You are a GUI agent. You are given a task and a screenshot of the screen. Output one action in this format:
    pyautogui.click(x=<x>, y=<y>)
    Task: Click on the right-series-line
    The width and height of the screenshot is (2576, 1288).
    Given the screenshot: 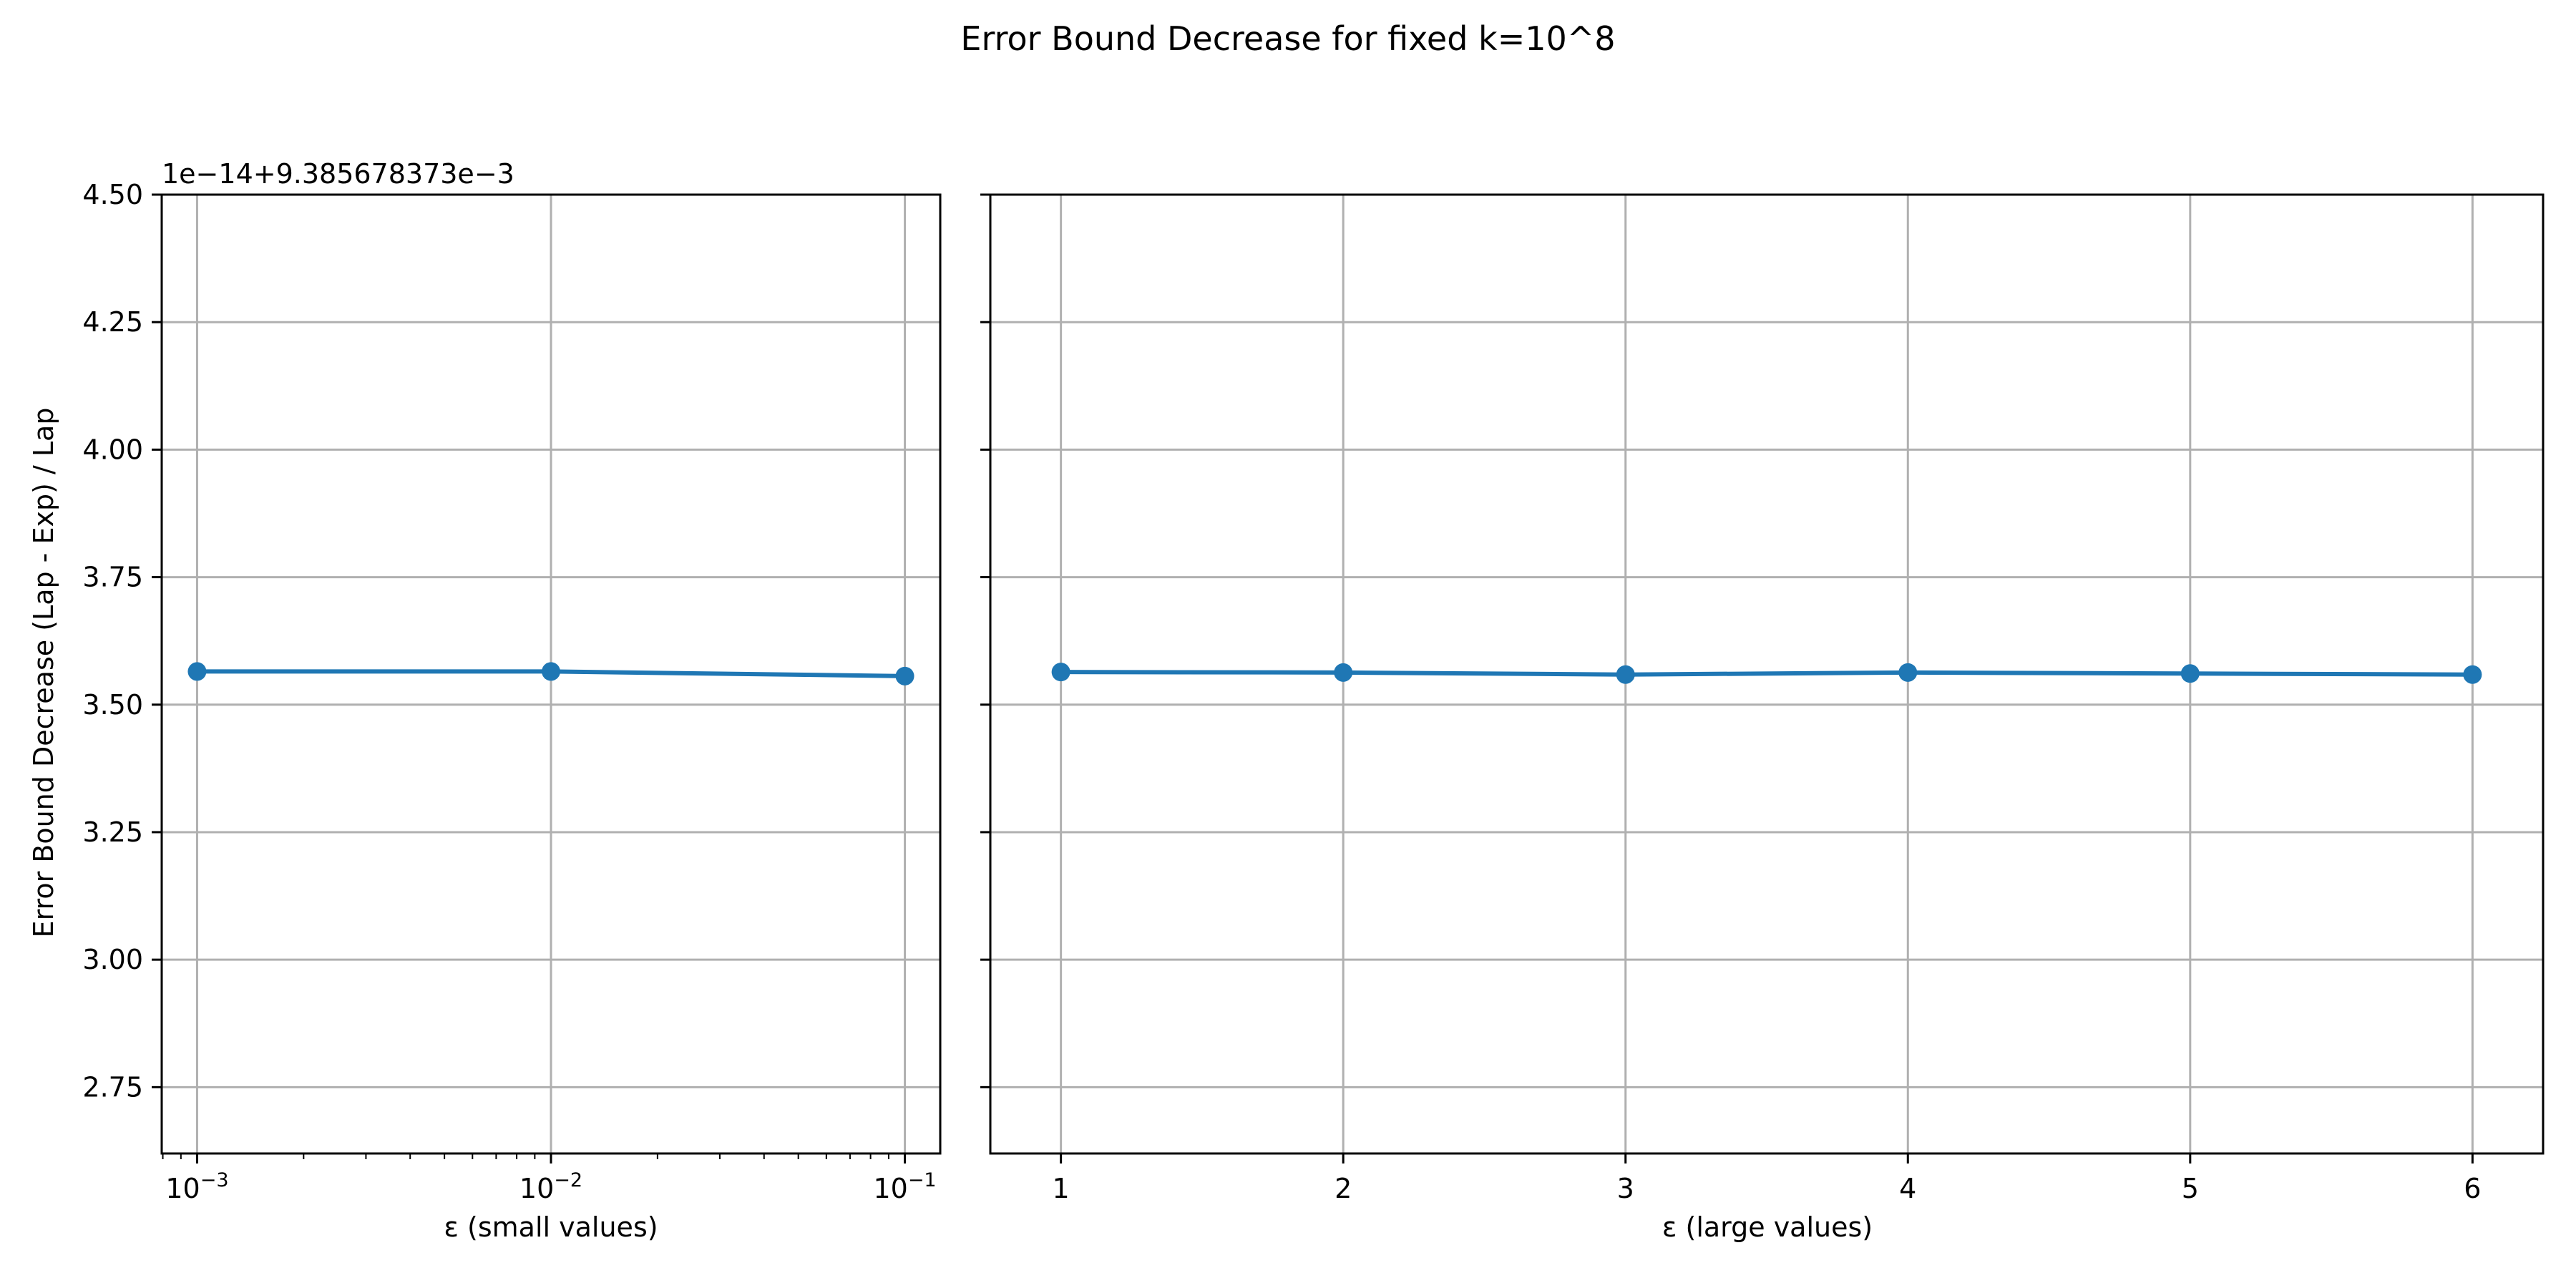 What is the action you would take?
    pyautogui.click(x=1766, y=673)
    